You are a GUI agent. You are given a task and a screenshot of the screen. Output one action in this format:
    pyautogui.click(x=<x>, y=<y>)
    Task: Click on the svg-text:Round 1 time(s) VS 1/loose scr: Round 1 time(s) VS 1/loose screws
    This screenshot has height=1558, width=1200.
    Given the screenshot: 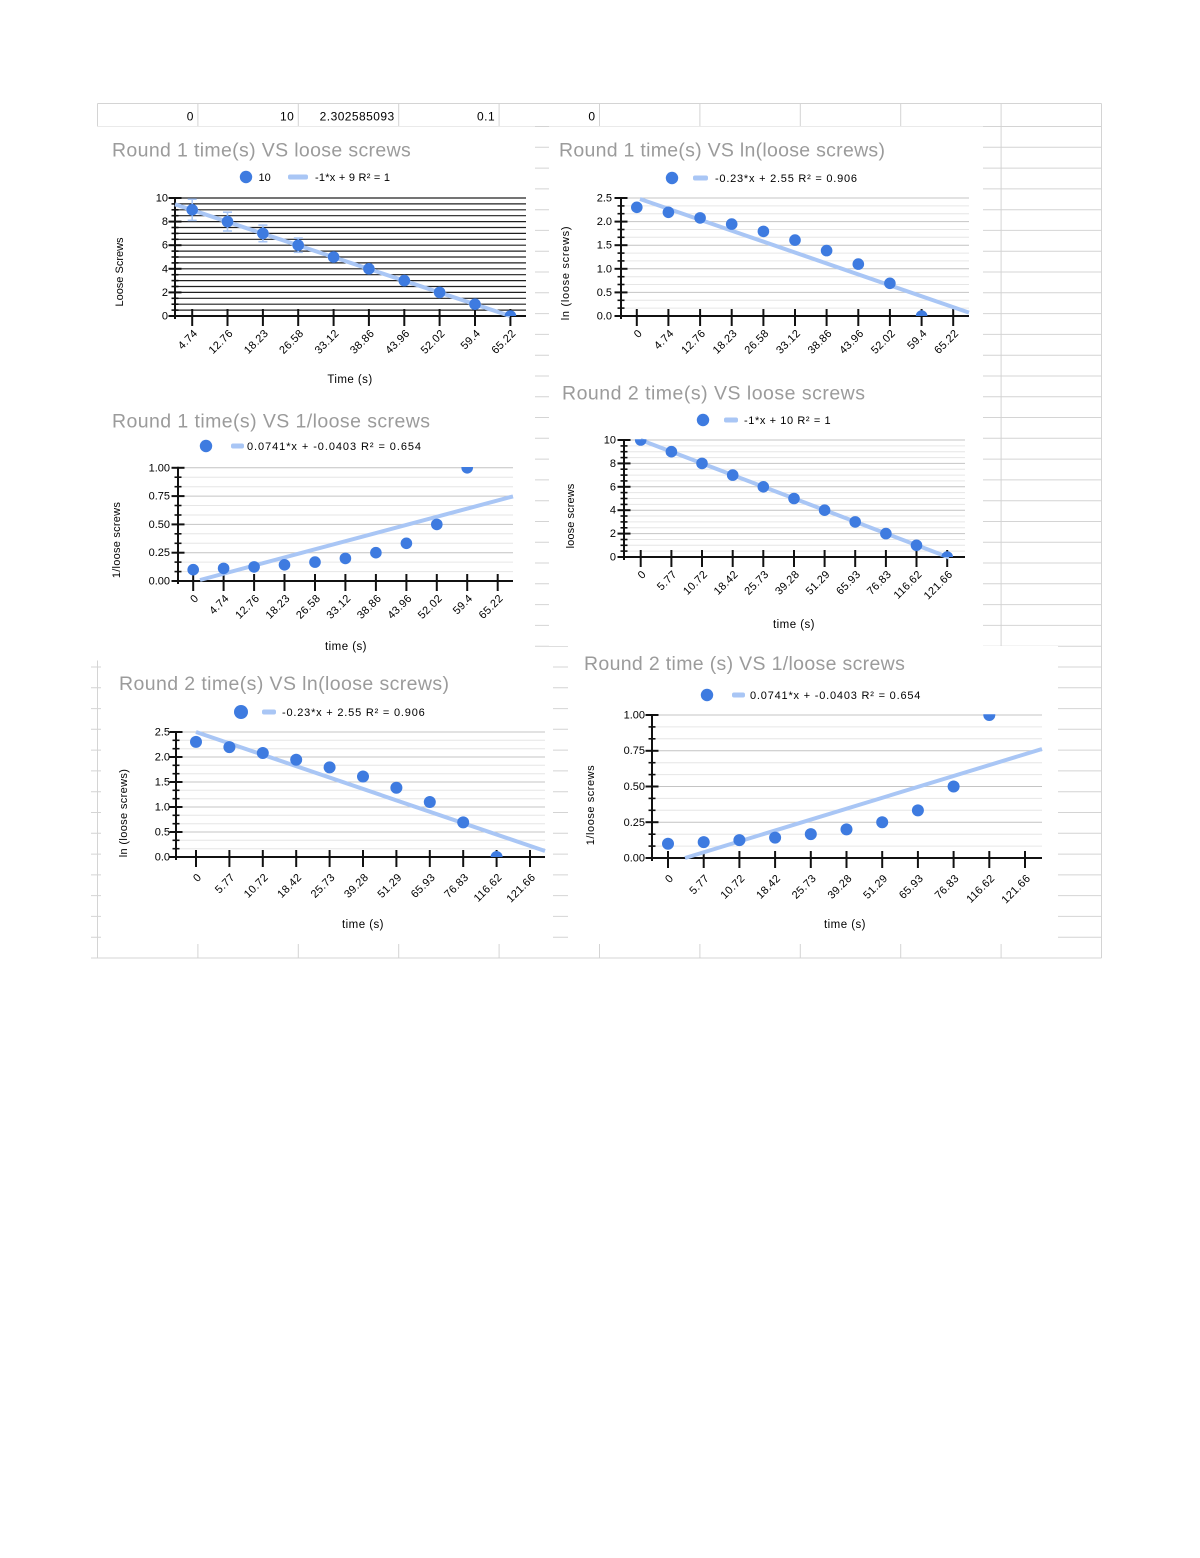 What is the action you would take?
    pyautogui.click(x=271, y=422)
    